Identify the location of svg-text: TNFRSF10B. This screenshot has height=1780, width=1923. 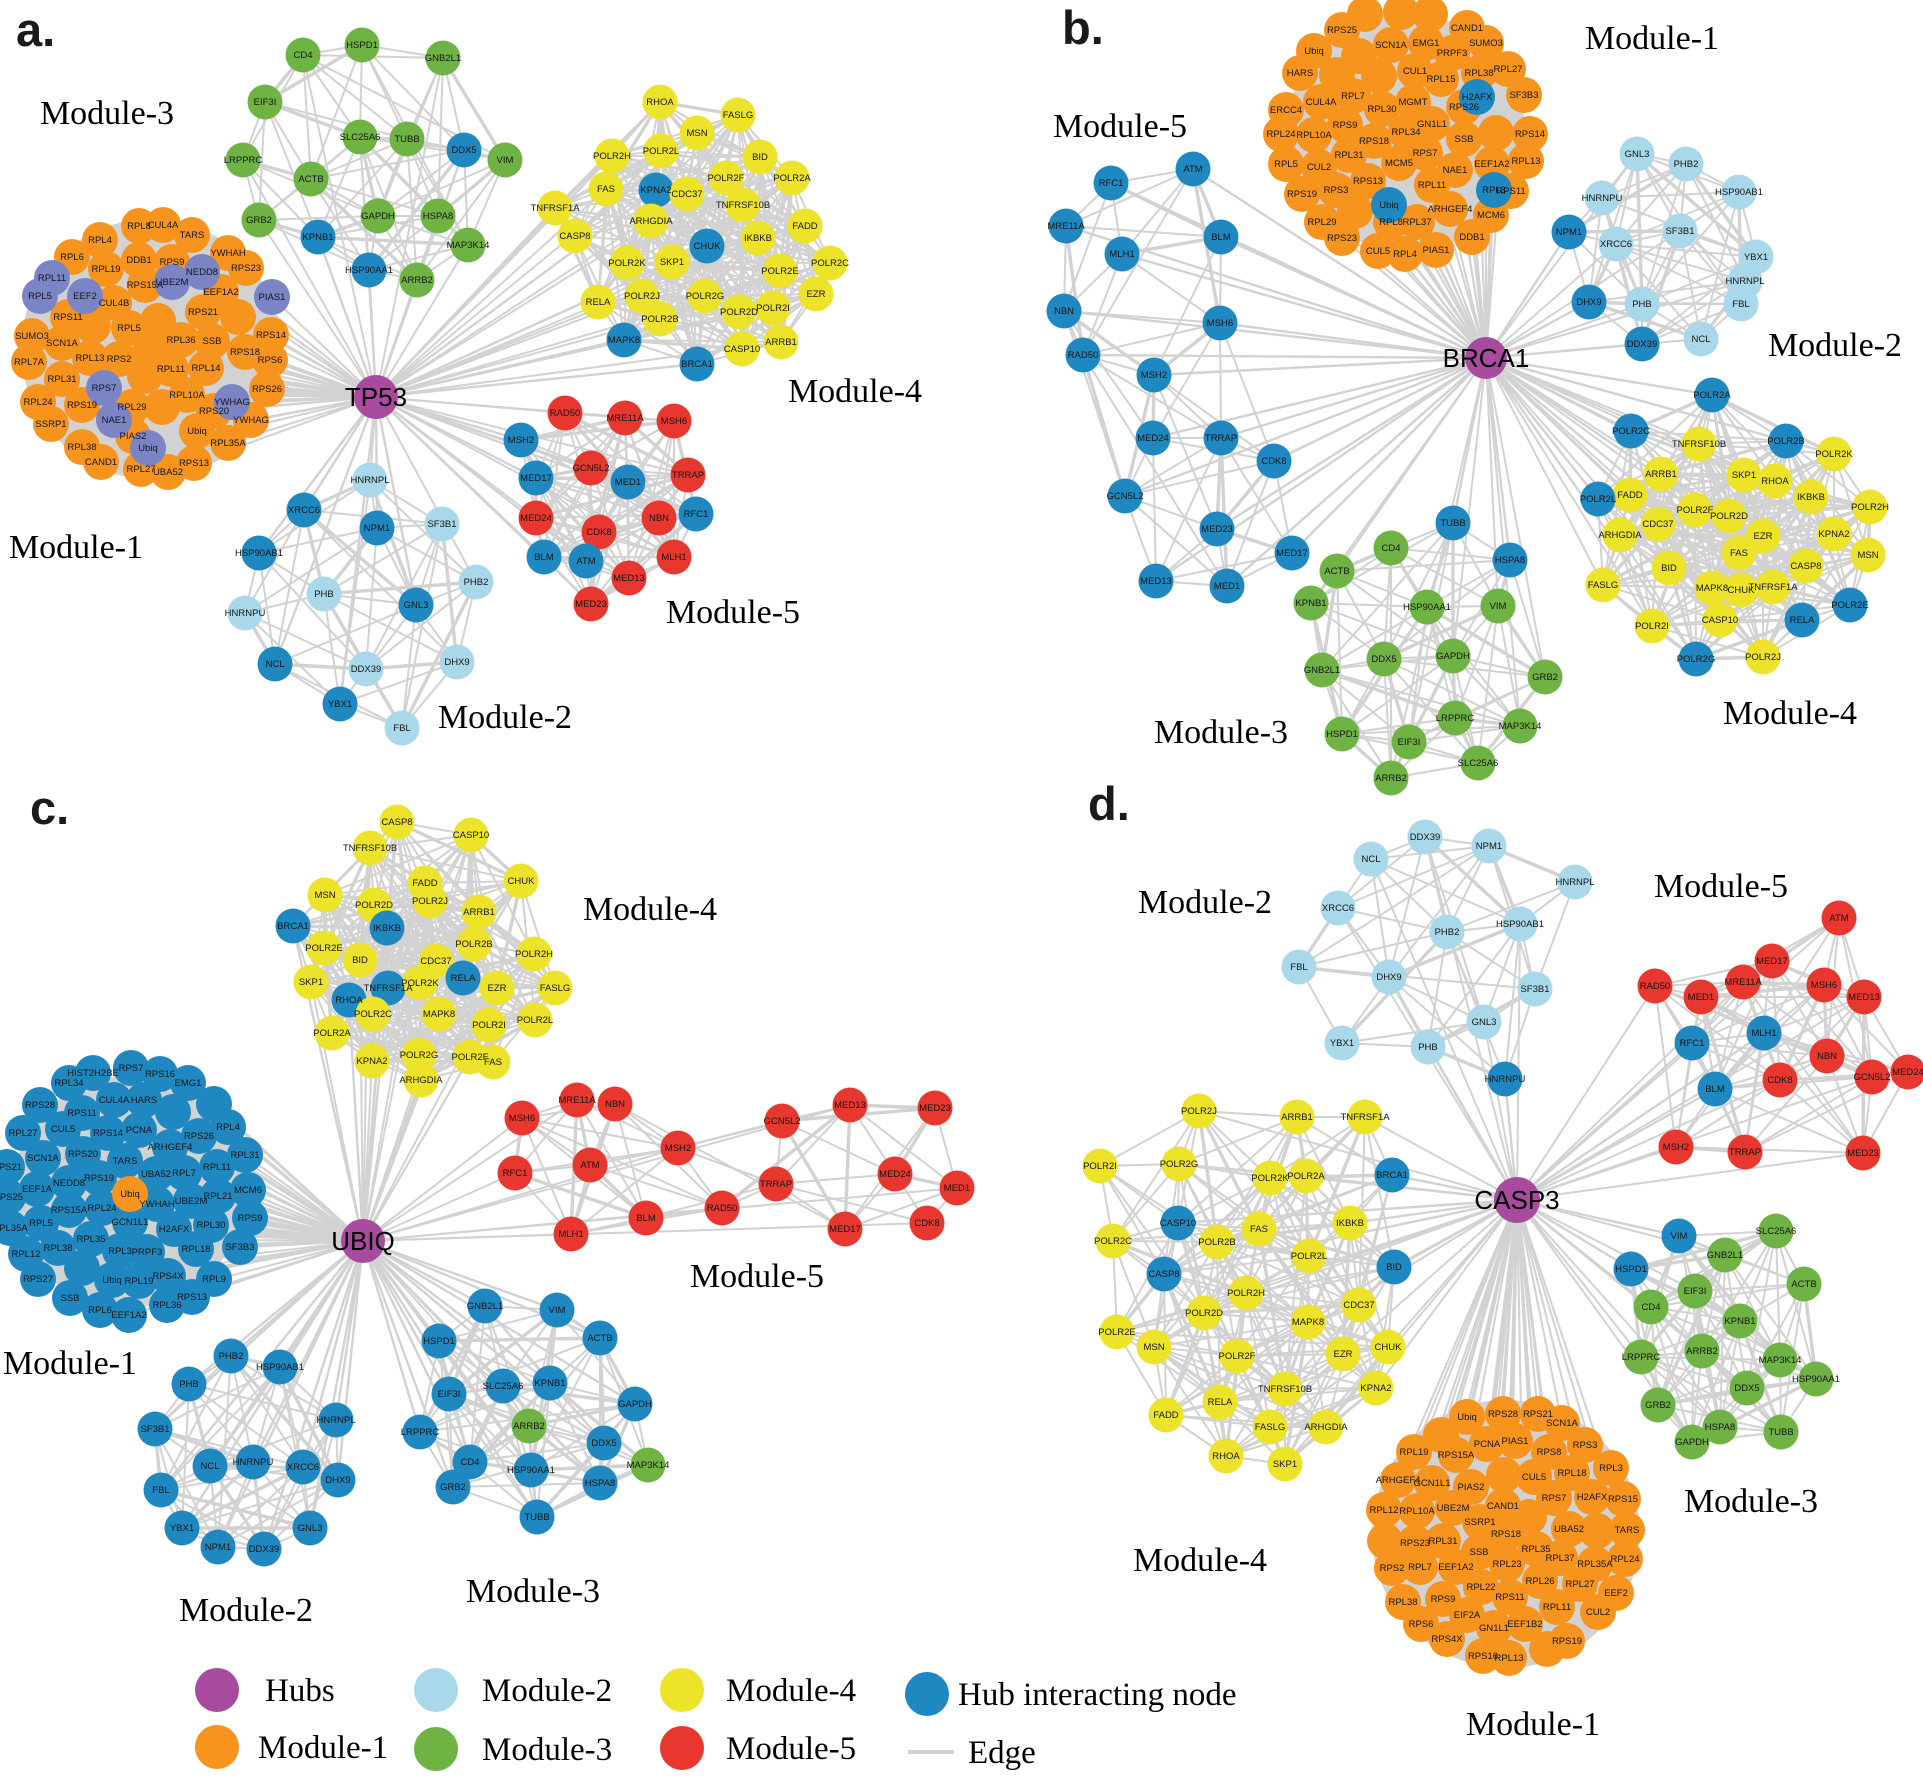
(743, 205).